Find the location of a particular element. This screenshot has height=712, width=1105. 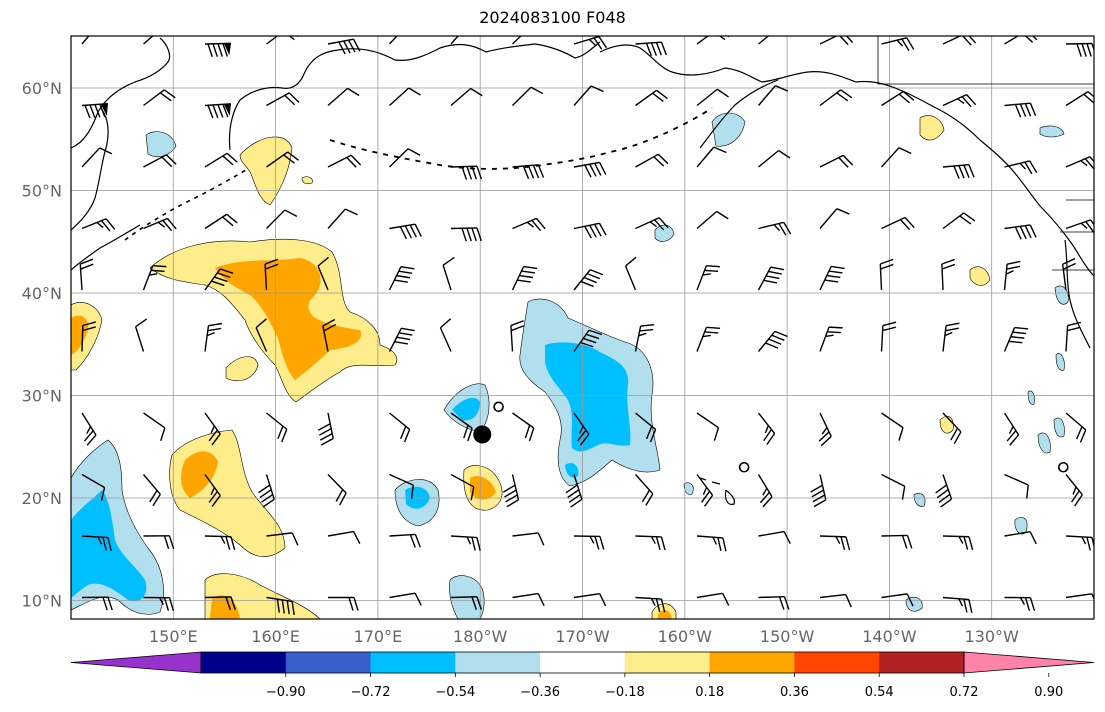

colorbar-extend-high is located at coordinates (1029, 662).